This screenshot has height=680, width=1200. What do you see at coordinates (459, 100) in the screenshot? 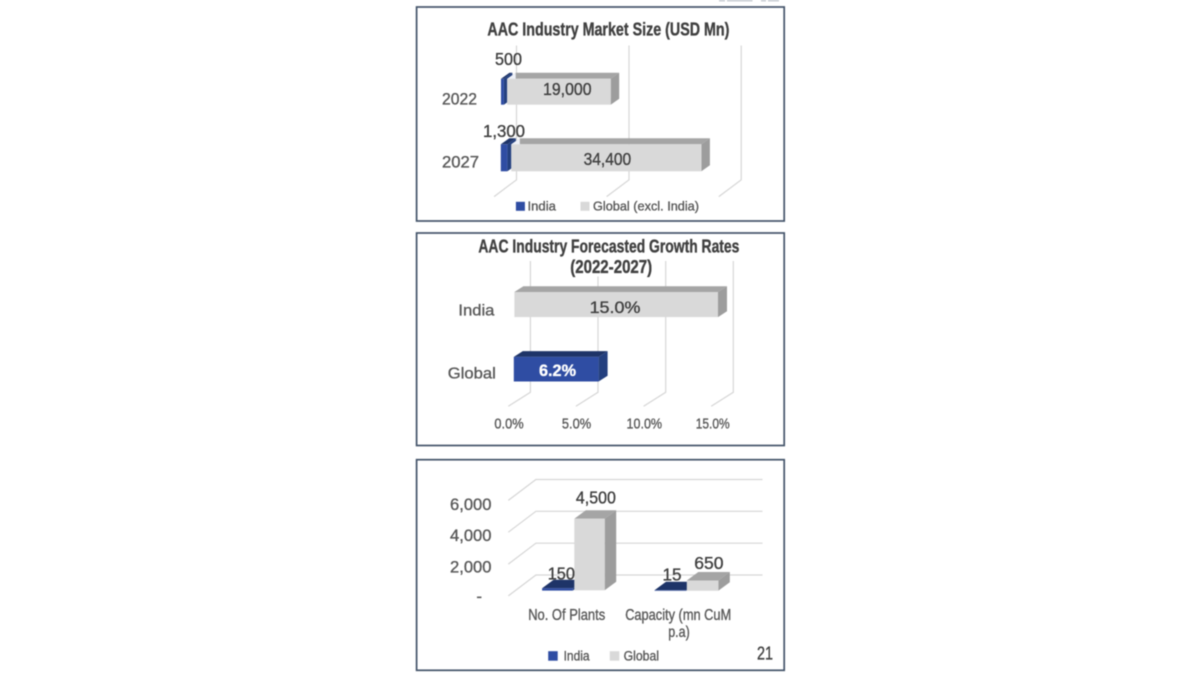
I see `svg-text: 2022` at bounding box center [459, 100].